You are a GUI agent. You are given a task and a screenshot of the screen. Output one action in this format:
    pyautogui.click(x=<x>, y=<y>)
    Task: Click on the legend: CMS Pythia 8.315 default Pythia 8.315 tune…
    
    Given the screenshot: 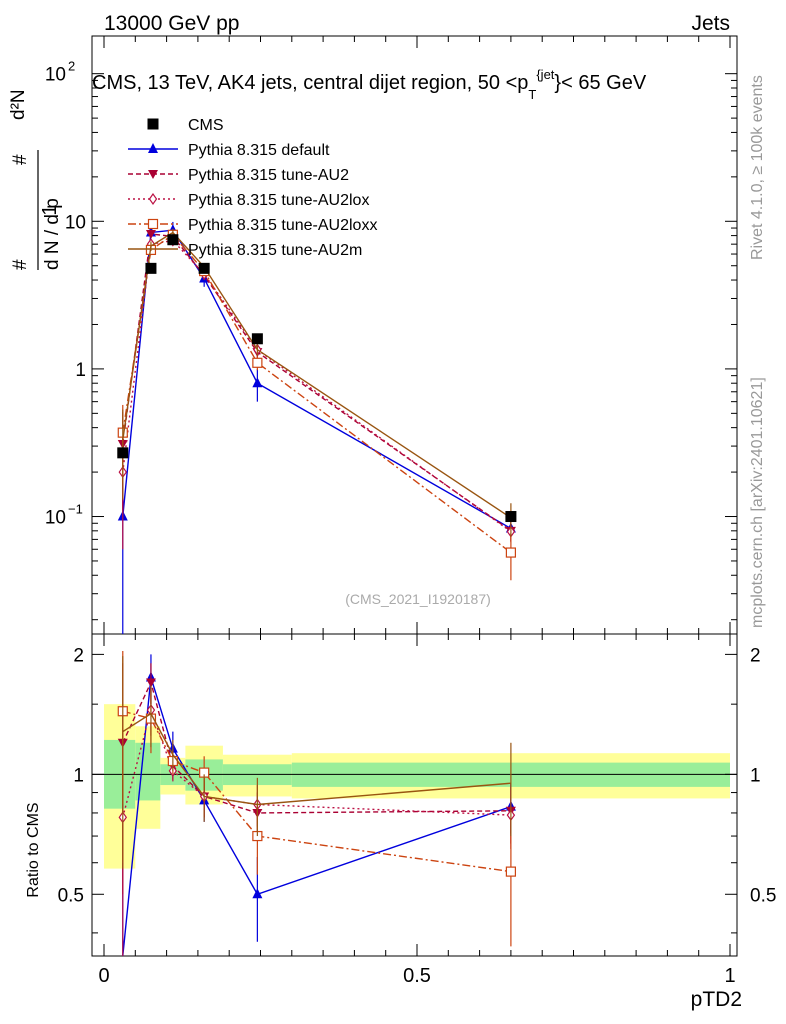 What is the action you would take?
    pyautogui.click(x=252, y=188)
    